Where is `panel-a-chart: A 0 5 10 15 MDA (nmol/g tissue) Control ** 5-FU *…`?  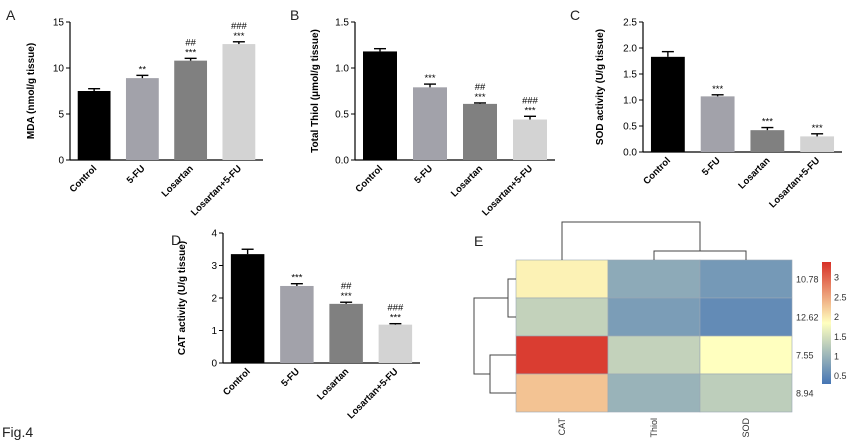
panel-a-chart: A 0 5 10 15 MDA (nmol/g tissue) Control ** 5-FU *… is located at coordinates (134, 112).